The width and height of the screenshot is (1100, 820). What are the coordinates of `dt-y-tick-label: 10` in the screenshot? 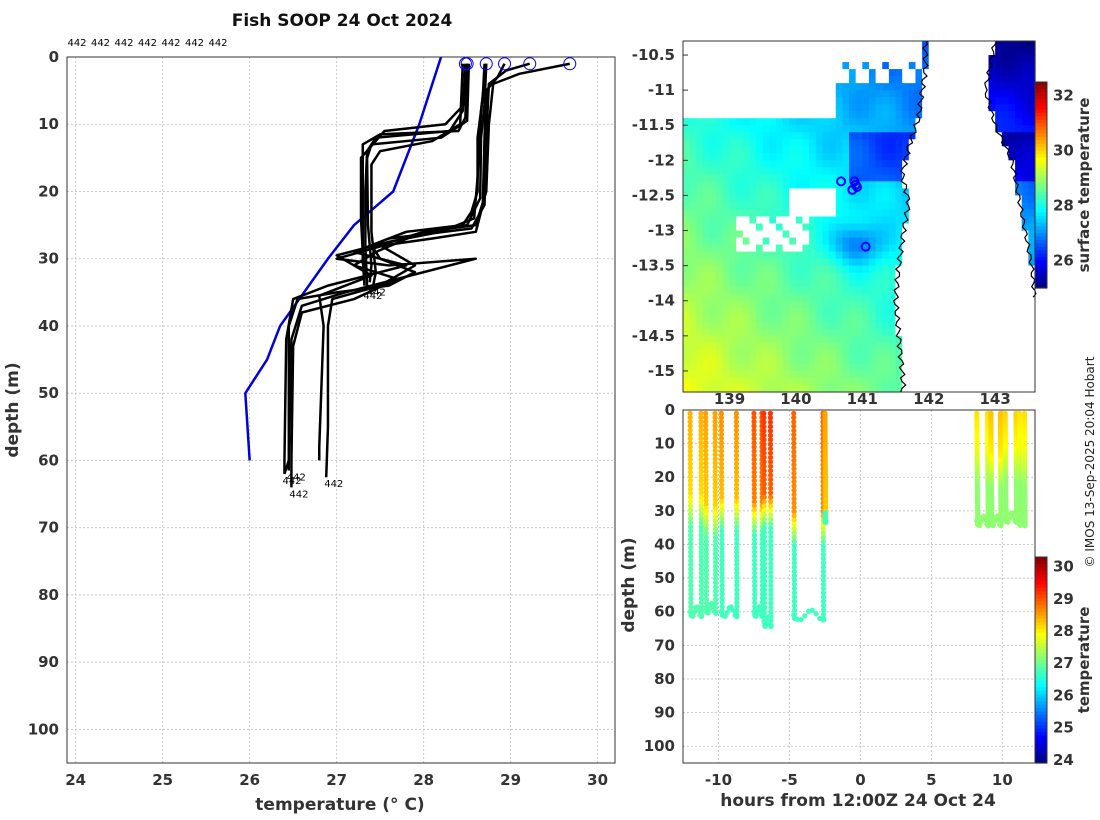 It's located at (664, 444).